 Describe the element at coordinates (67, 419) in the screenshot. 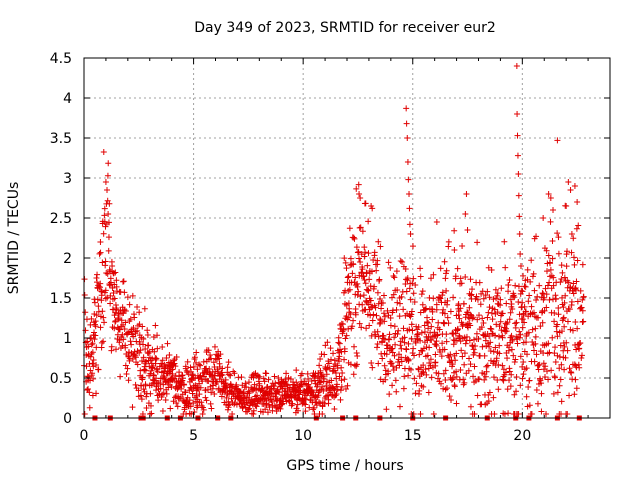

I see `y-tick-label: 0` at that location.